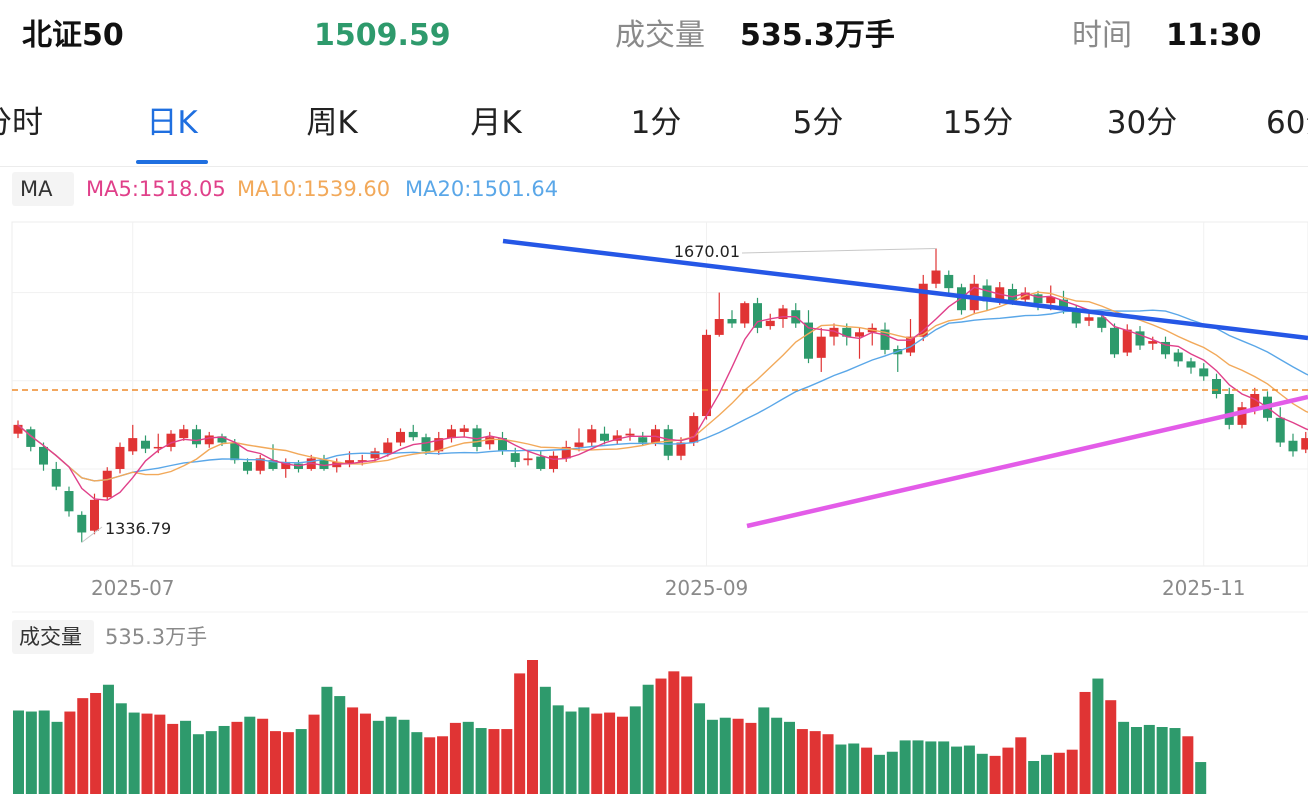 The width and height of the screenshot is (1308, 798). I want to click on tab-weekly-k: 周K, so click(332, 123).